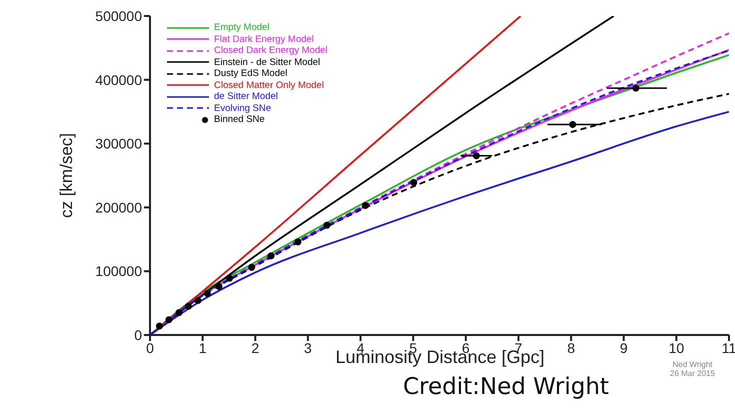 The height and width of the screenshot is (408, 735). Describe the element at coordinates (308, 348) in the screenshot. I see `x-tick-label: 3` at that location.